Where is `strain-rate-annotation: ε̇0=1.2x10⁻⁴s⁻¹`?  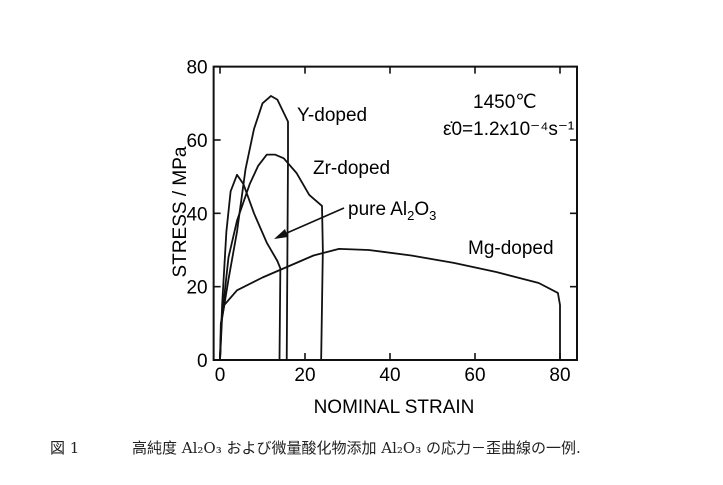
strain-rate-annotation: ε̇0=1.2x10⁻⁴s⁻¹ is located at coordinates (508, 129).